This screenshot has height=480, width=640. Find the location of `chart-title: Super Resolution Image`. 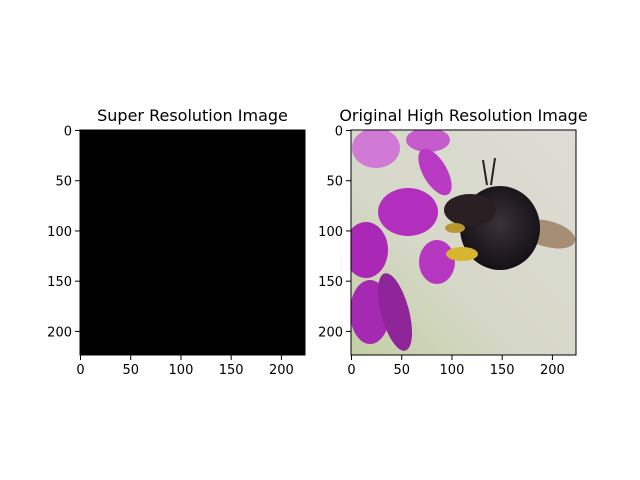

chart-title: Super Resolution Image is located at coordinates (192, 115).